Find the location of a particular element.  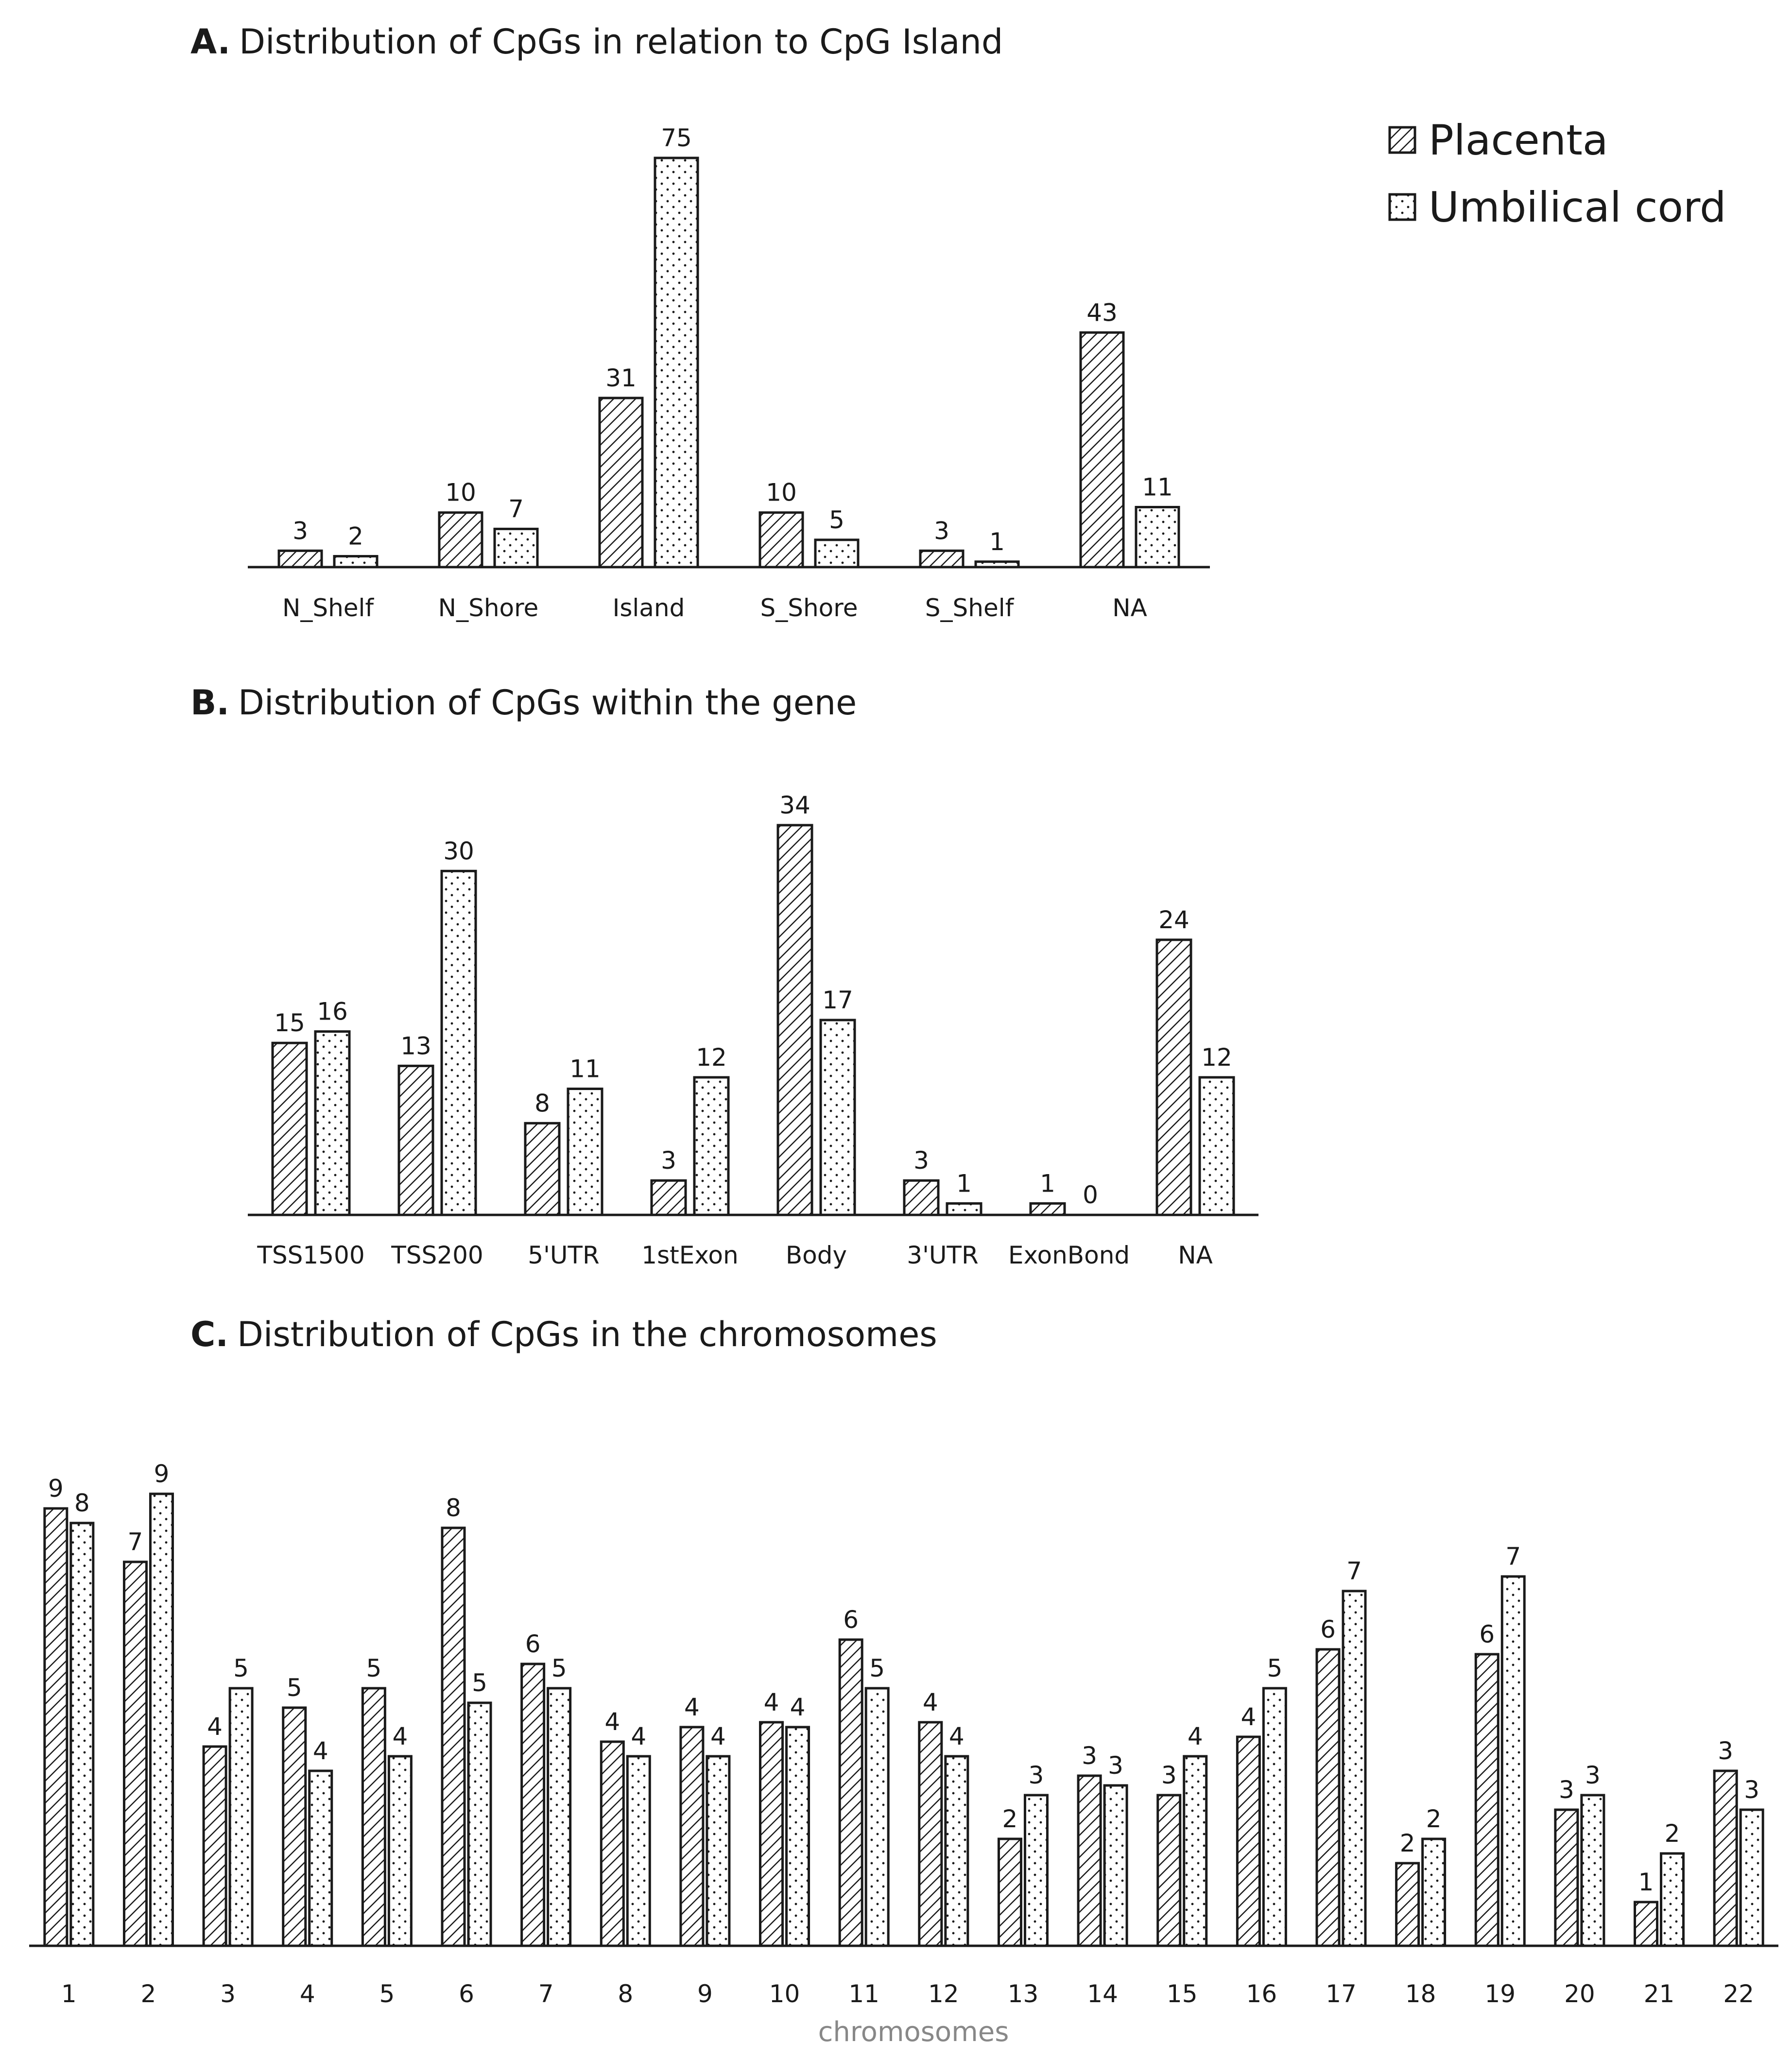

chart-c-category-label: 22 is located at coordinates (1738, 1994).